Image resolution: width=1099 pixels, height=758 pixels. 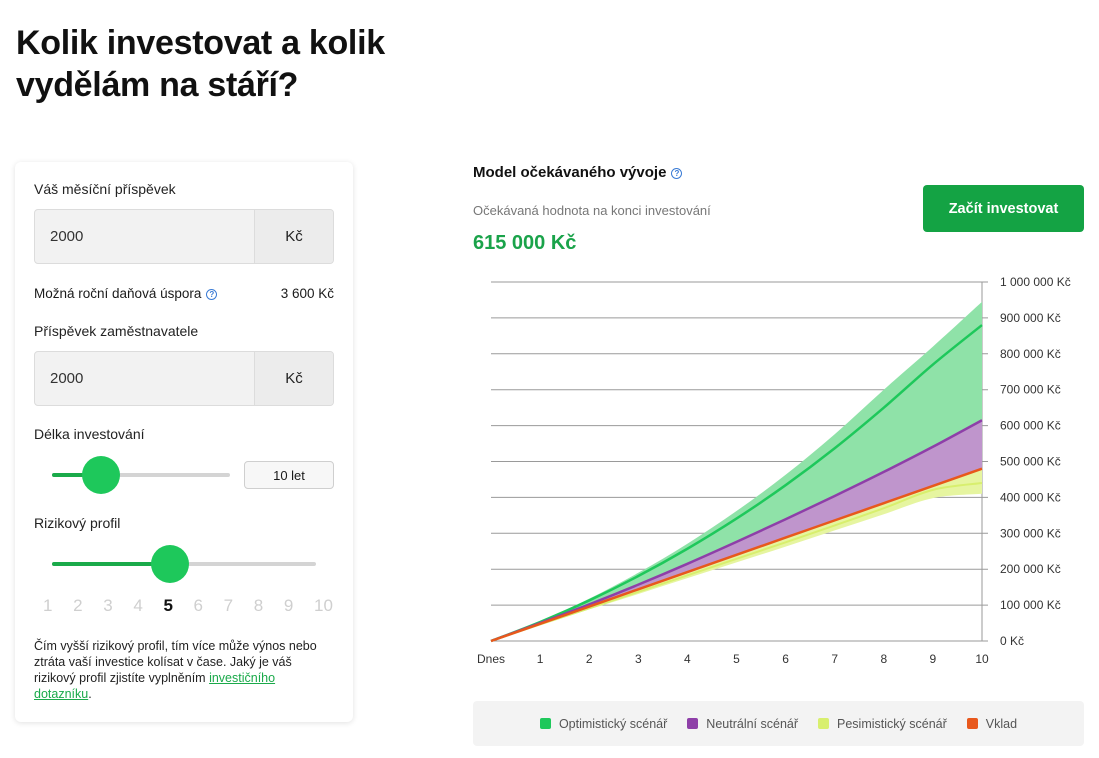 I want to click on start-investing-button: Začít investovat, so click(x=1003, y=208).